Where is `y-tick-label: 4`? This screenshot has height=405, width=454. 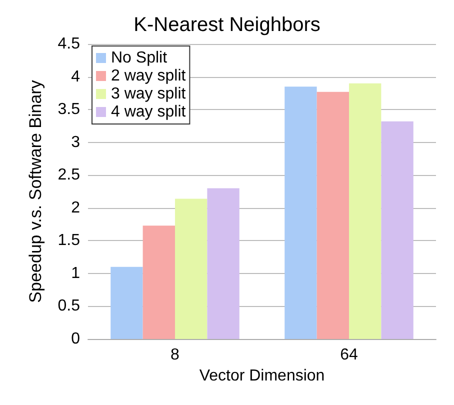 y-tick-label: 4 is located at coordinates (75, 77).